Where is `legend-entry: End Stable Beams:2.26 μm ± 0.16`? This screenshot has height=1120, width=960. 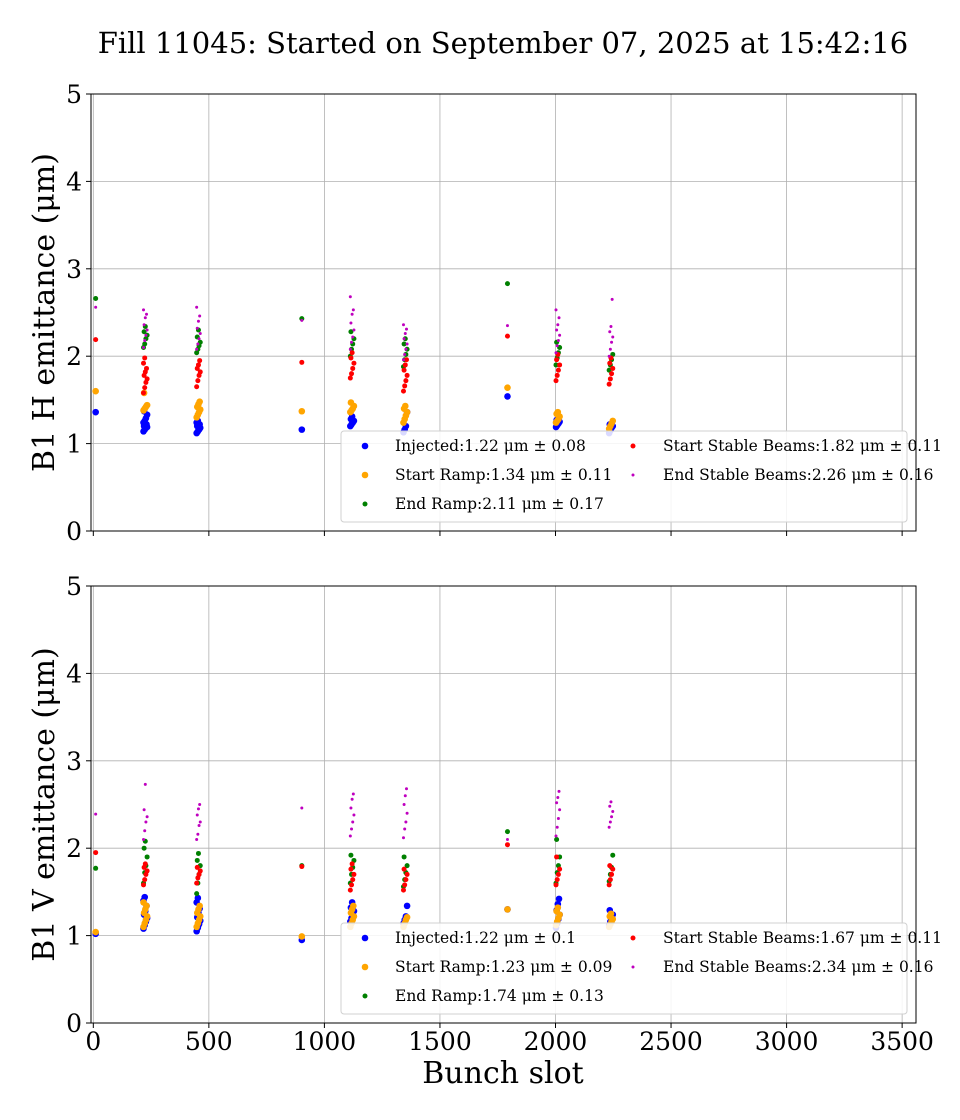
legend-entry: End Stable Beams:2.26 μm ± 0.16 is located at coordinates (798, 475).